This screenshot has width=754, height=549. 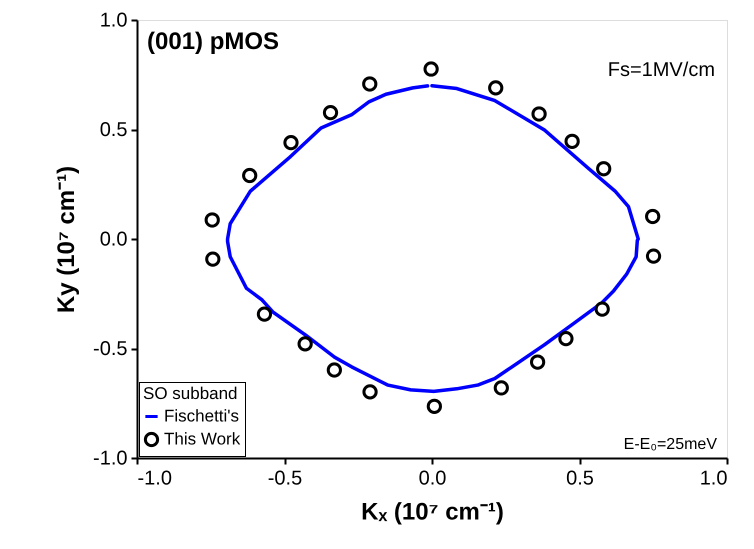 What do you see at coordinates (285, 479) in the screenshot?
I see `x-tick-label: -0.5` at bounding box center [285, 479].